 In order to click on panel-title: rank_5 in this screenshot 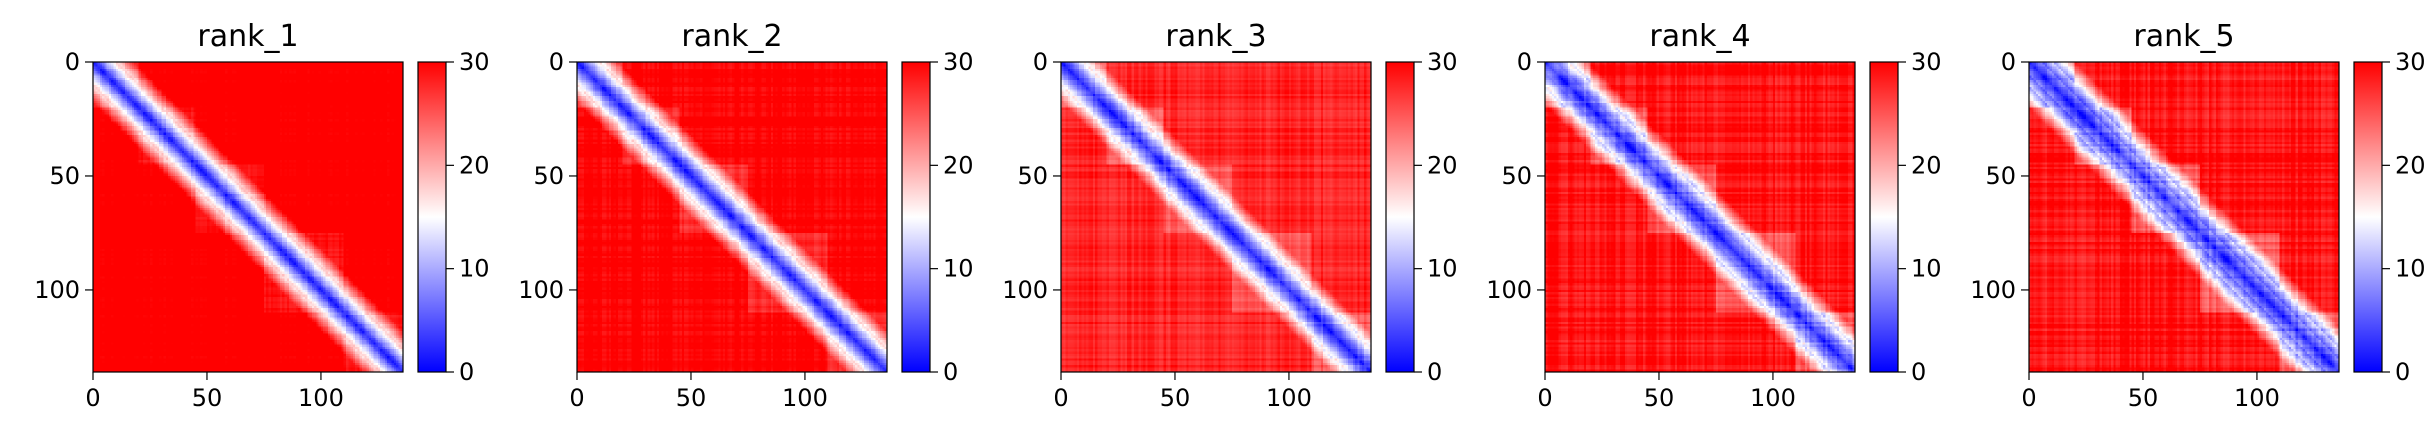, I will do `click(2183, 36)`.